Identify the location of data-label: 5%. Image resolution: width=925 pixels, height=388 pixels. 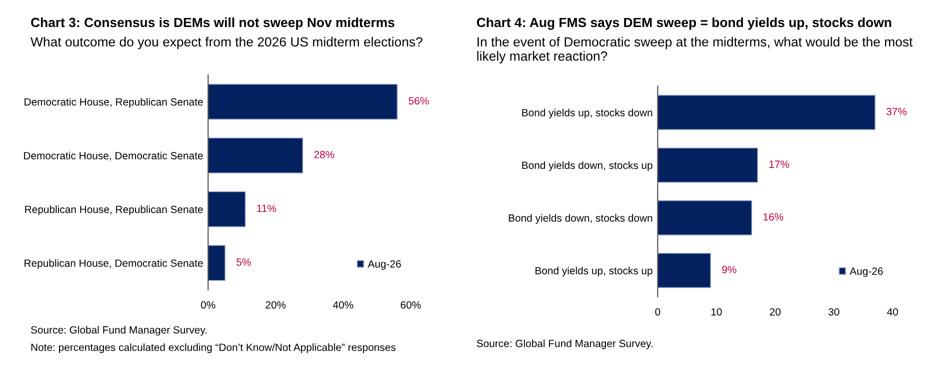
(243, 262).